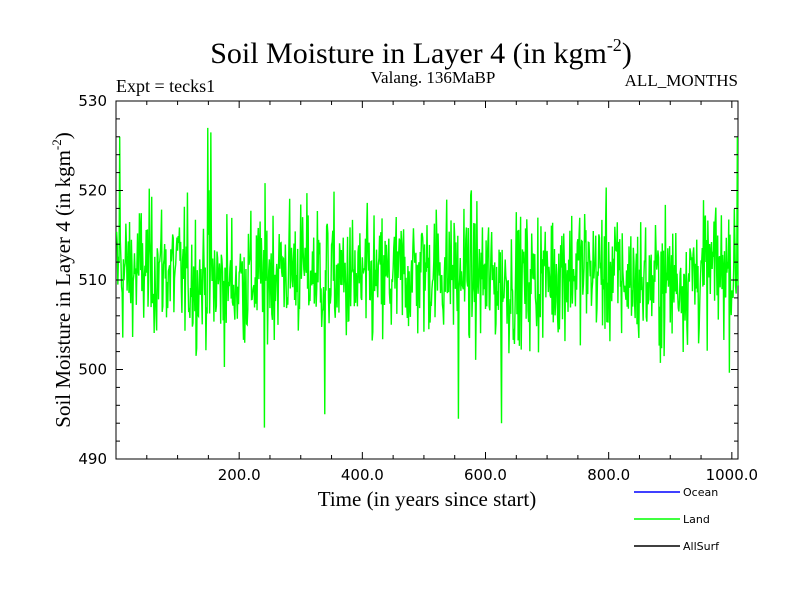 The height and width of the screenshot is (600, 800). What do you see at coordinates (677, 519) in the screenshot?
I see `legend: Ocean Land AllSurf` at bounding box center [677, 519].